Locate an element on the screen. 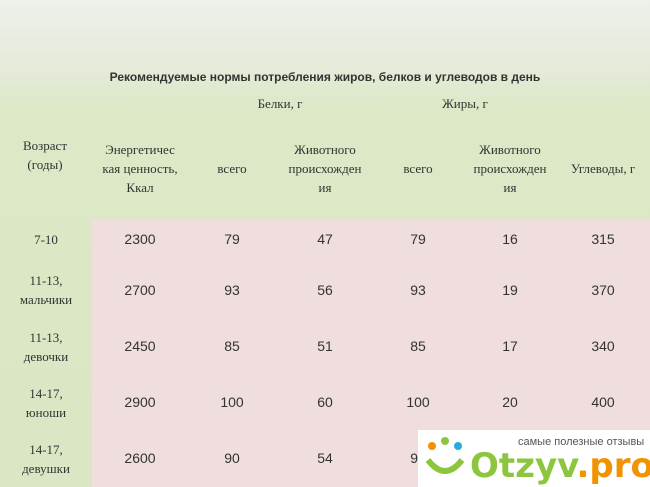  value-cell: 2700 is located at coordinates (140, 289).